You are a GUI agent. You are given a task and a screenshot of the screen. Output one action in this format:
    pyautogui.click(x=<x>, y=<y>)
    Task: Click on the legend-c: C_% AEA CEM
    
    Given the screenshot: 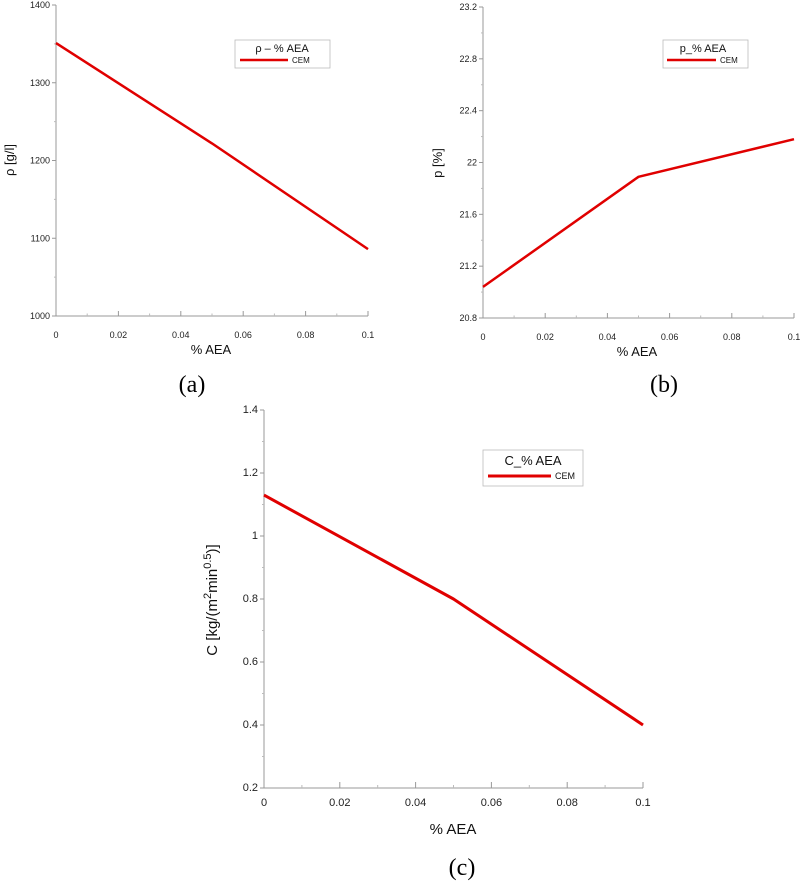 What is the action you would take?
    pyautogui.click(x=533, y=468)
    